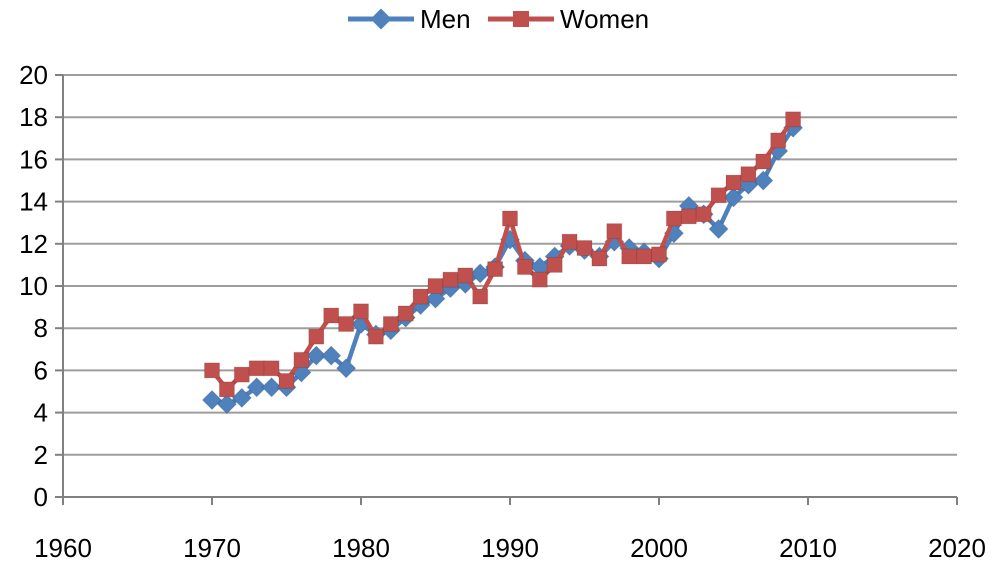 This screenshot has height=573, width=1000. What do you see at coordinates (63, 548) in the screenshot?
I see `x-tick-label: 1960` at bounding box center [63, 548].